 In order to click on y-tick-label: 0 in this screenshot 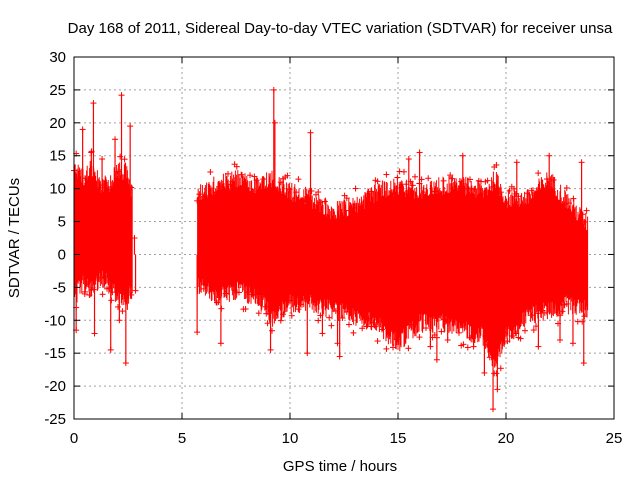, I will do `click(62, 254)`.